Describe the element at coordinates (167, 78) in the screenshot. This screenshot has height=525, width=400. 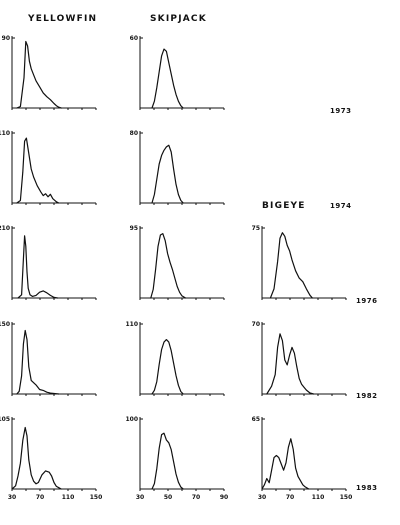
I see `freq-curve-skipjack-1973` at that location.